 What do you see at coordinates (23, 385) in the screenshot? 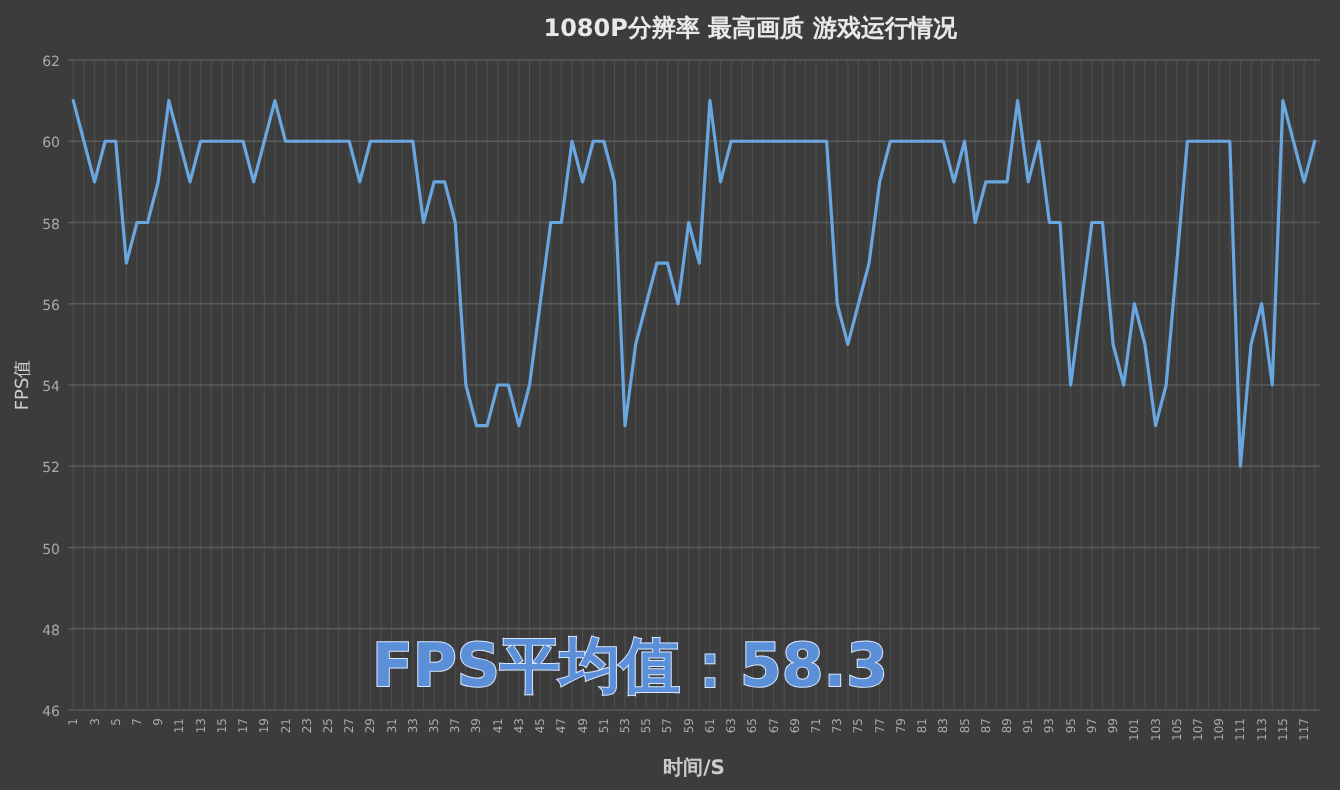
I see `y-axis-title: FPS值` at bounding box center [23, 385].